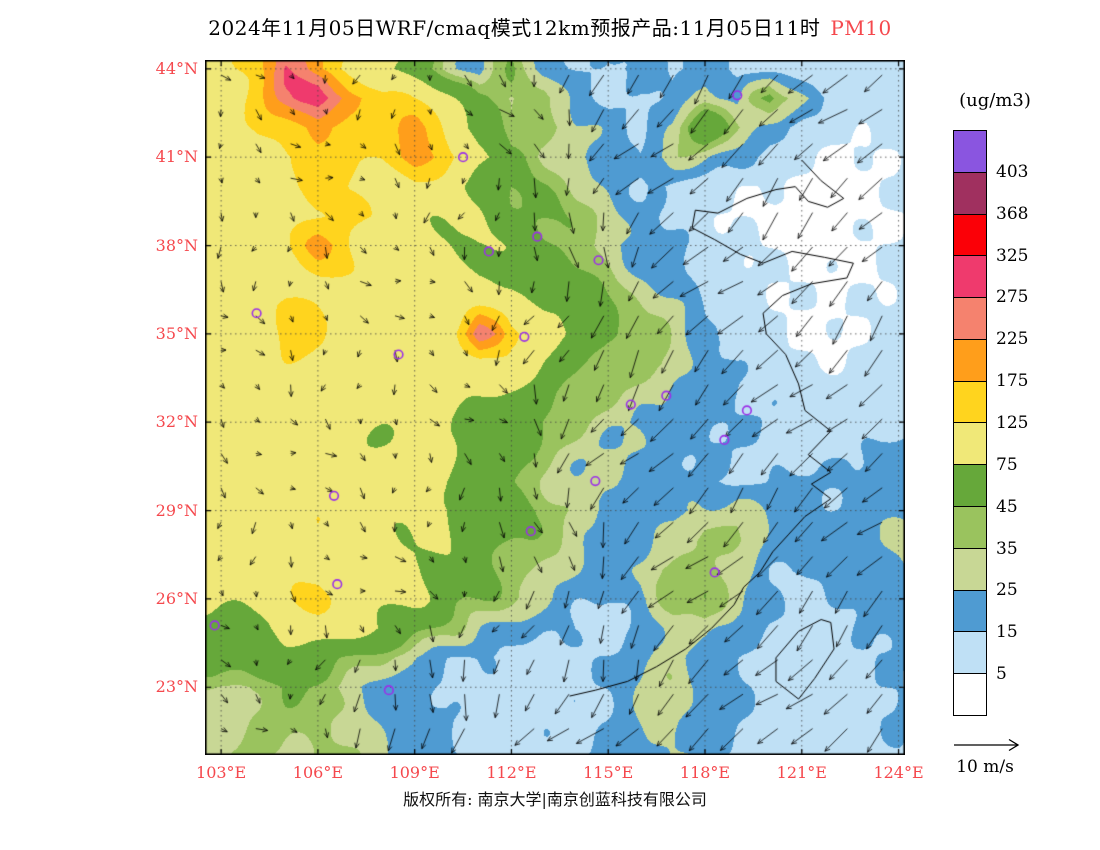 Image resolution: width=1100 pixels, height=850 pixels. What do you see at coordinates (1007, 590) in the screenshot?
I see `colorbar-tick-label: 25` at bounding box center [1007, 590].